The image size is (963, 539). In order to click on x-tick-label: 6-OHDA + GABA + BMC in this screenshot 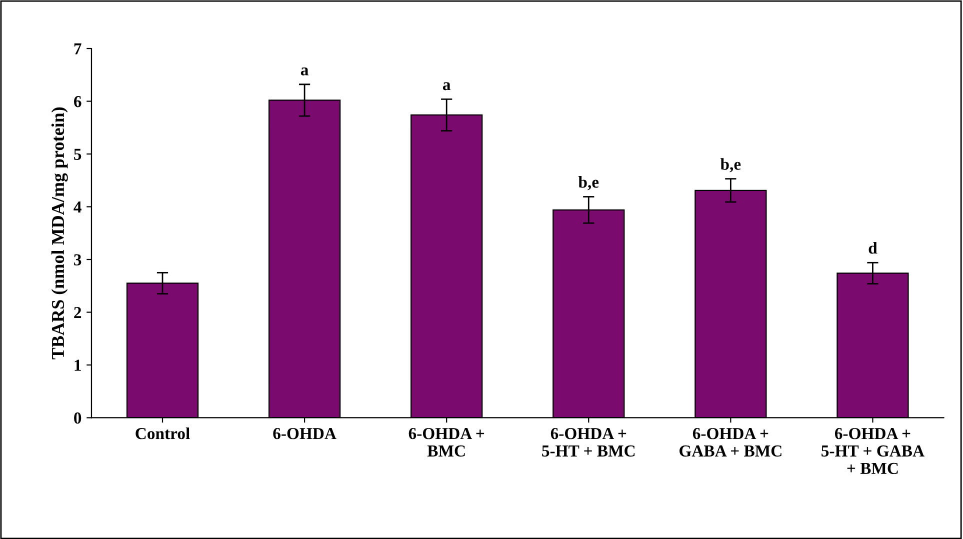, I will do `click(731, 442)`.